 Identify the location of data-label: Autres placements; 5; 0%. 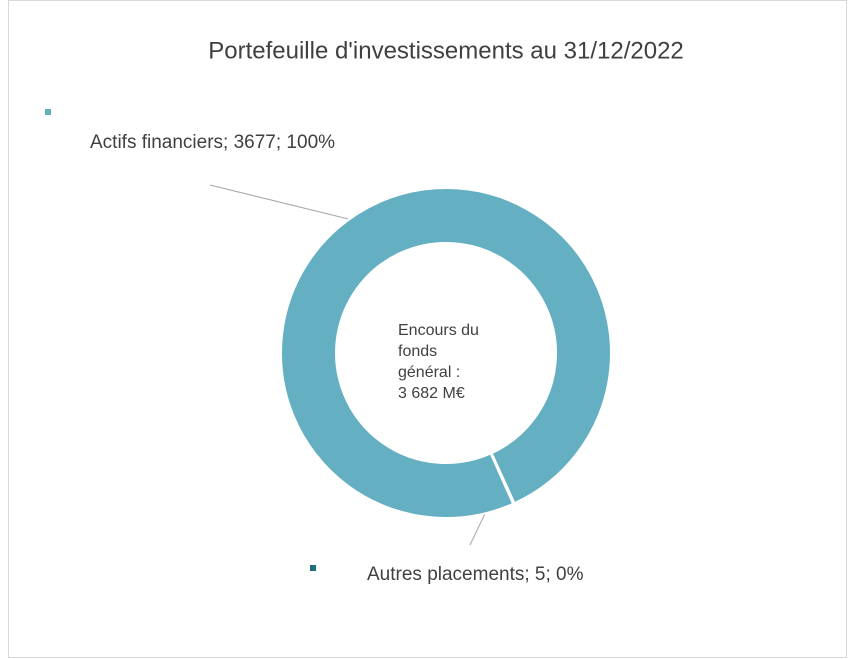
(475, 574).